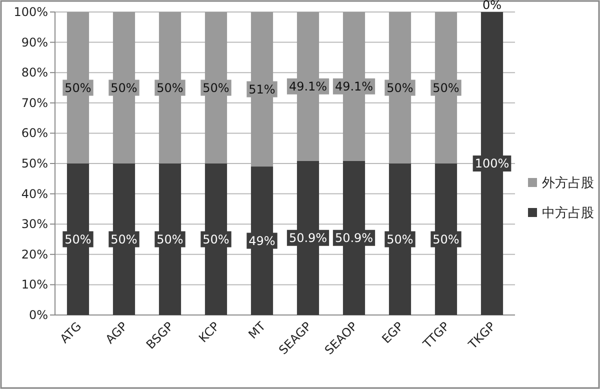 This screenshot has height=389, width=600. What do you see at coordinates (262, 89) in the screenshot?
I see `data-label: 51%` at bounding box center [262, 89].